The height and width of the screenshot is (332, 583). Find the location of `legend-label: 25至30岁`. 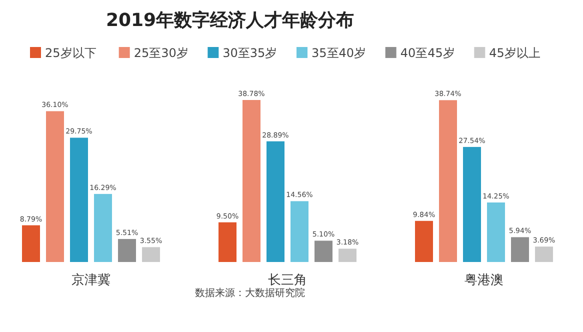

legend-label: 25至30岁 is located at coordinates (161, 53).